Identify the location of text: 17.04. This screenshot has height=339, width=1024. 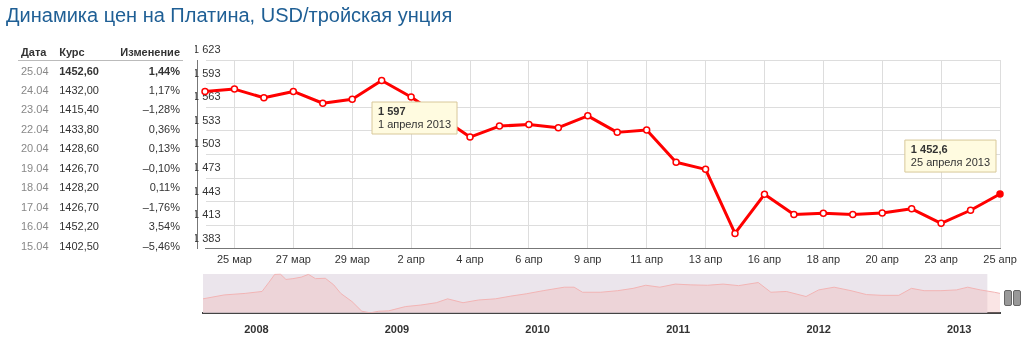
(35, 206).